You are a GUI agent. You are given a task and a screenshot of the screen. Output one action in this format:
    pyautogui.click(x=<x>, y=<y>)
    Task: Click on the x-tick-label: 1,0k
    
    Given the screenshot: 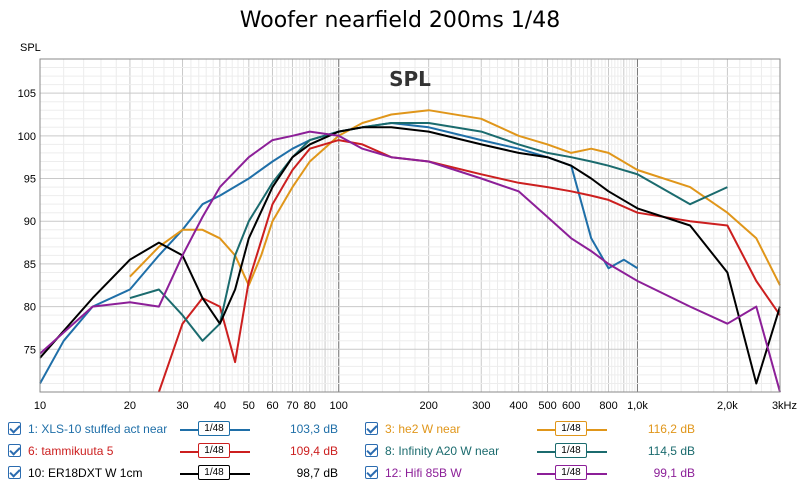 What is the action you would take?
    pyautogui.click(x=637, y=406)
    